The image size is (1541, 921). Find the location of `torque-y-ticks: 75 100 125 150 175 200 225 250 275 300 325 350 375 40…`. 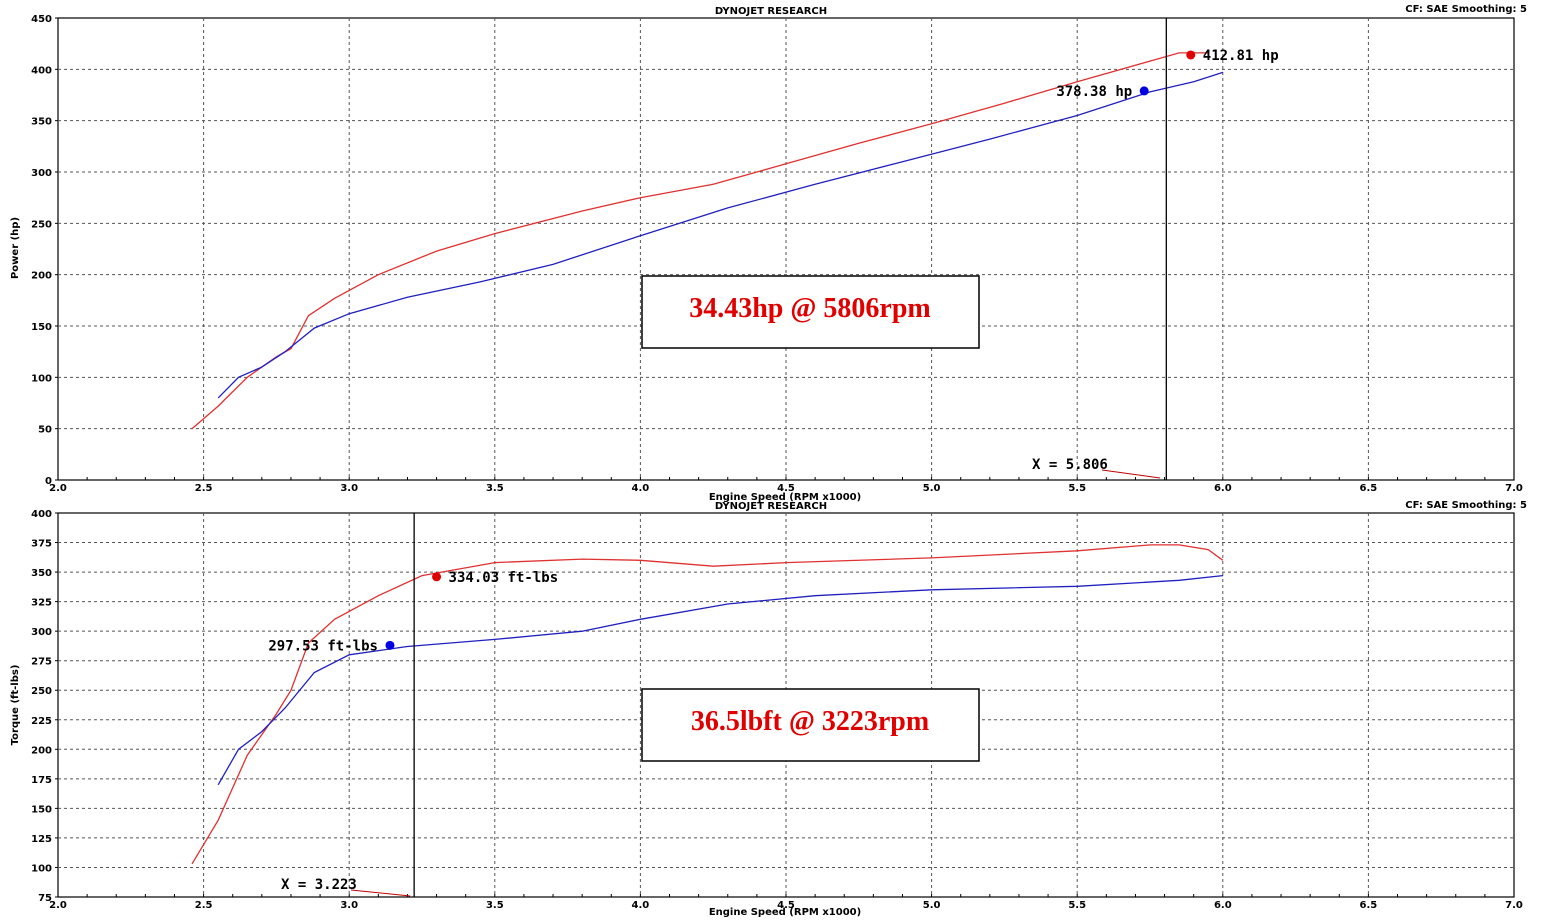

torque-y-ticks: 75 100 125 150 175 200 225 250 275 300 325 350 375 40… is located at coordinates (44, 706).